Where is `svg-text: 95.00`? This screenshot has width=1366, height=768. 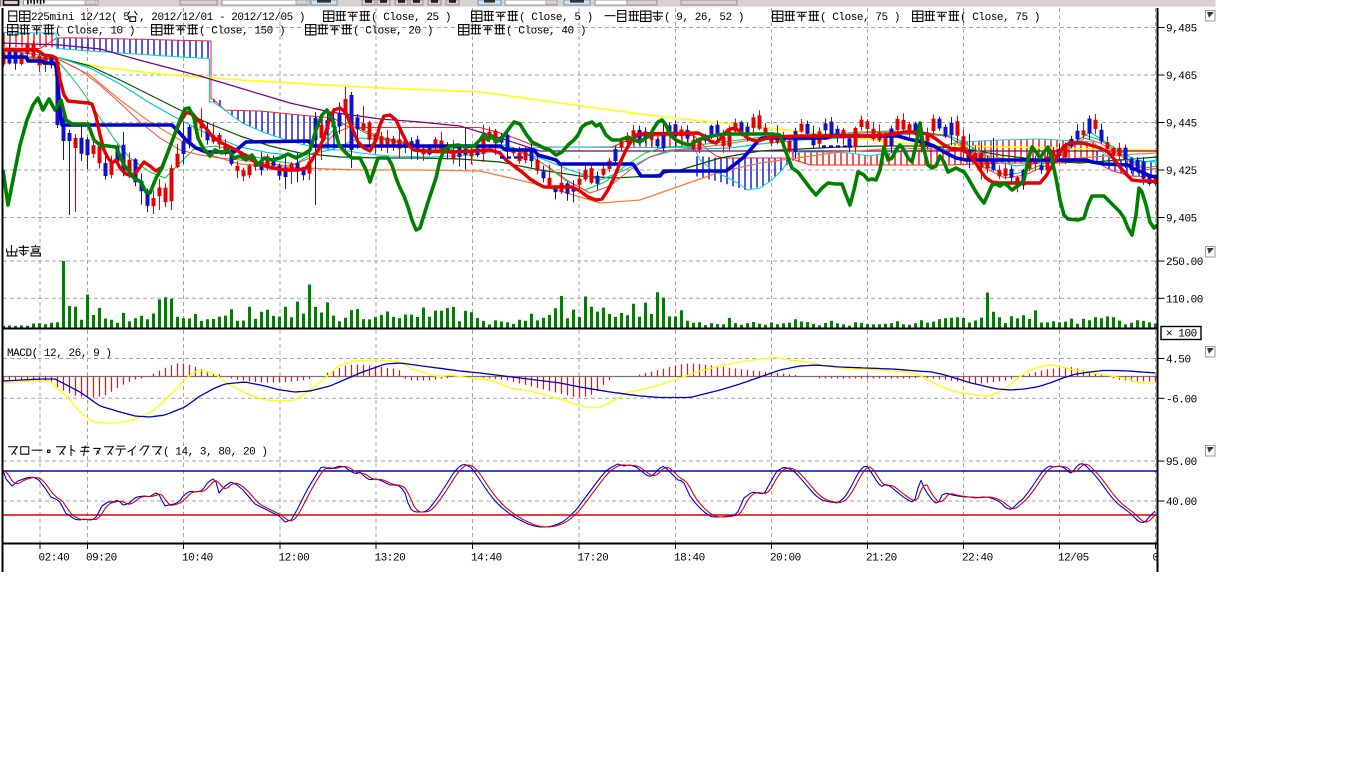
svg-text: 95.00 is located at coordinates (1181, 463).